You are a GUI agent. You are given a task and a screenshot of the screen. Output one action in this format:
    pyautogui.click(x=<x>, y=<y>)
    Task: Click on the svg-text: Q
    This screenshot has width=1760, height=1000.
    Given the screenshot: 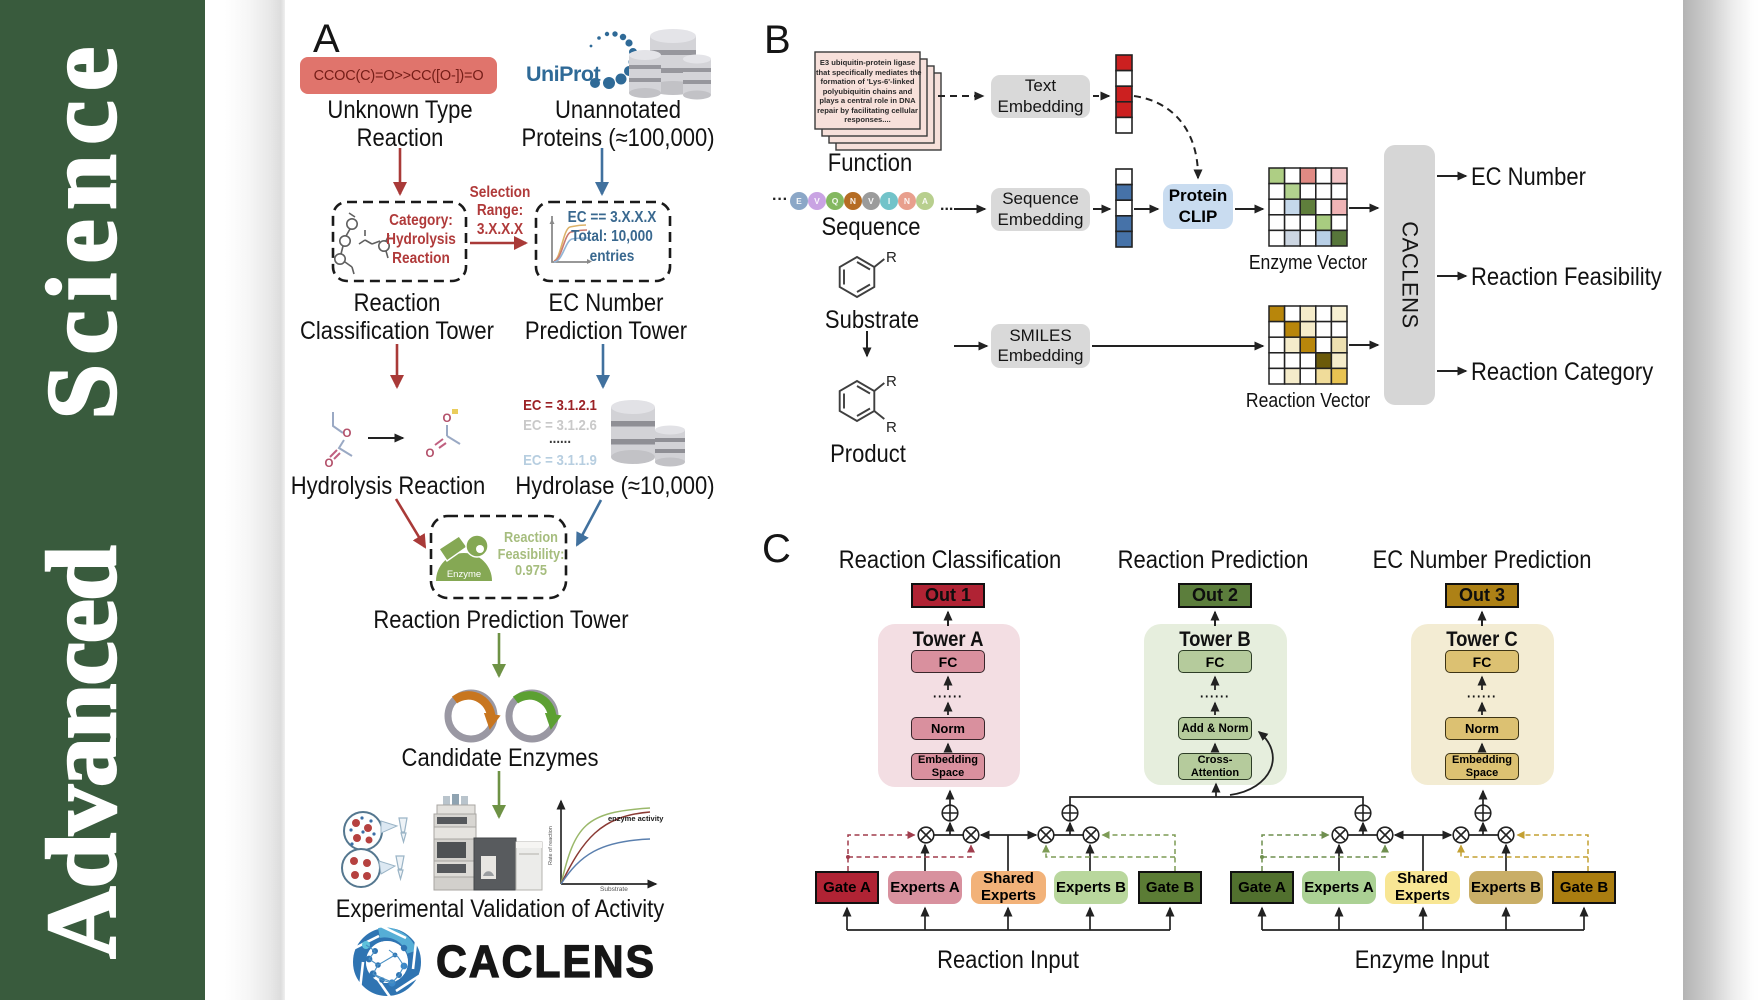 What is the action you would take?
    pyautogui.click(x=835, y=201)
    